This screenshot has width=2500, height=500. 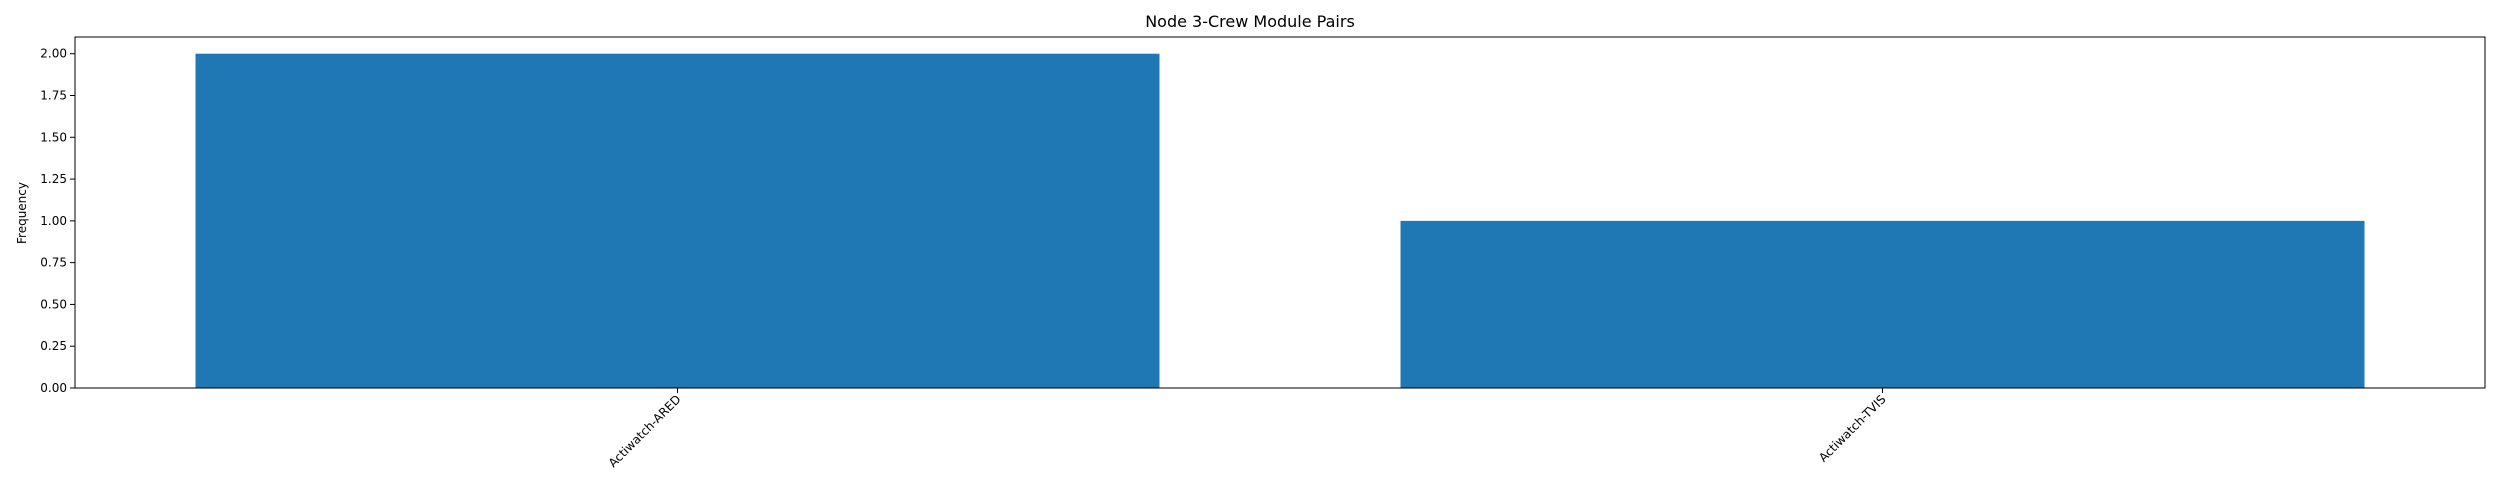 I want to click on y-tick-label: 1.75, so click(x=53, y=96).